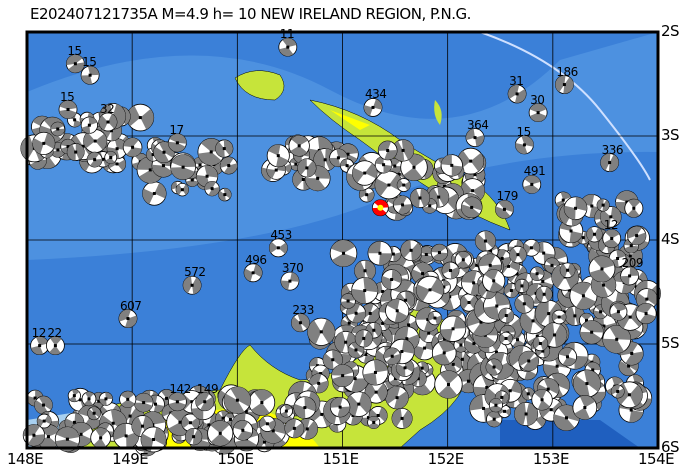  I want to click on island-small, so click(438, 112).